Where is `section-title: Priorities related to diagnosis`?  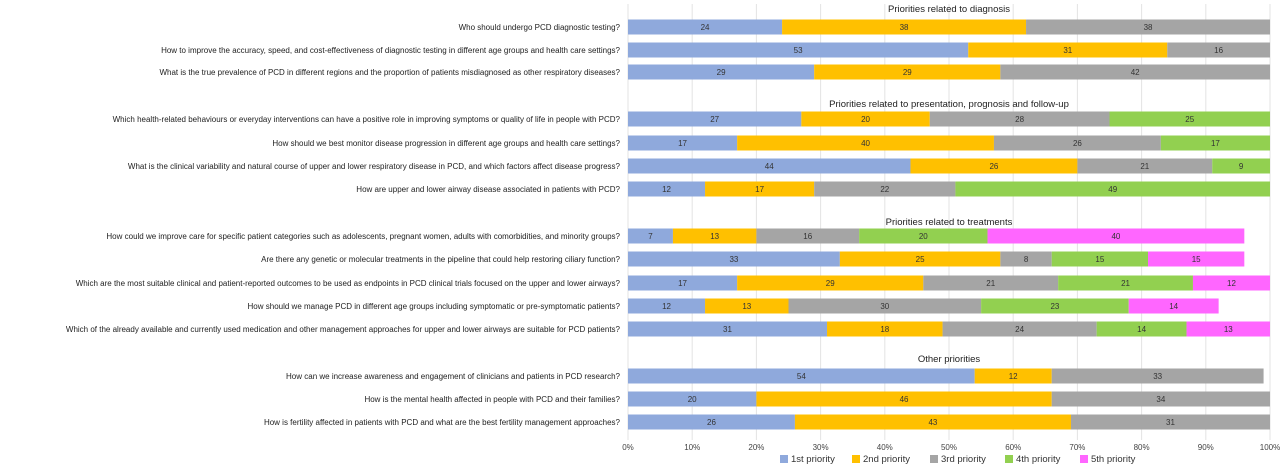 section-title: Priorities related to diagnosis is located at coordinates (949, 9).